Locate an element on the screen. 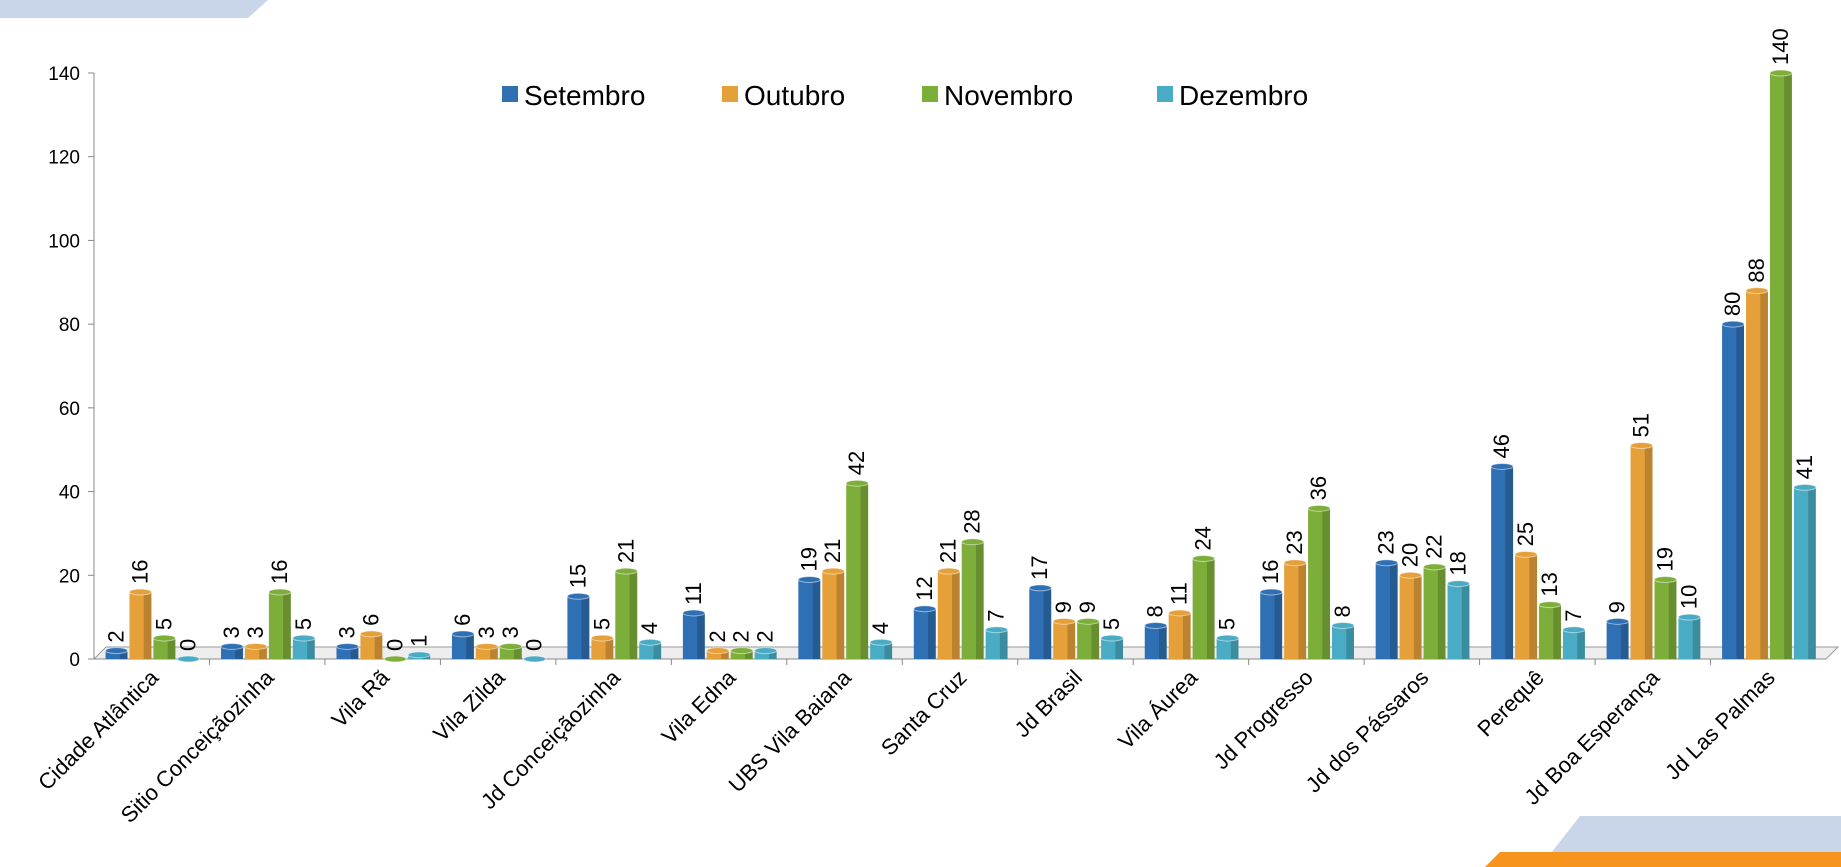 This screenshot has width=1841, height=867. x-tick-label: Jd Progresso is located at coordinates (1263, 719).